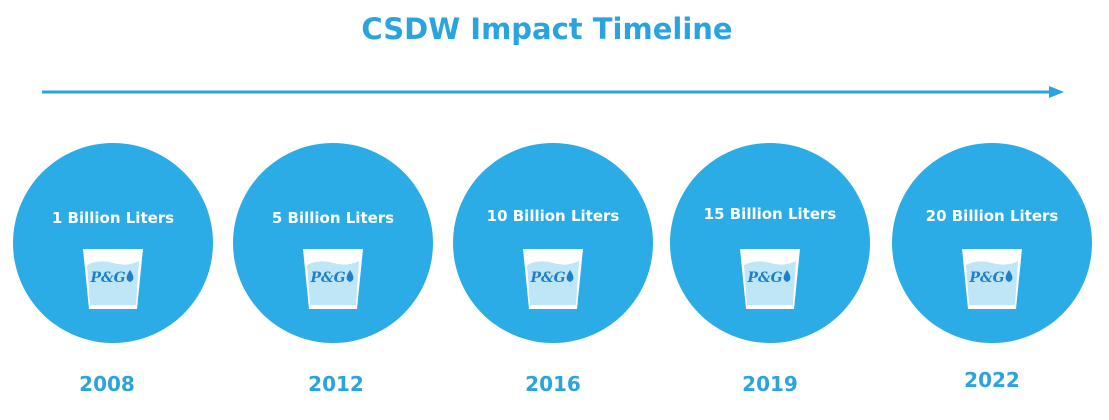  What do you see at coordinates (113, 243) in the screenshot?
I see `milestone-circle-2008: 1 Billion Liters P&G` at bounding box center [113, 243].